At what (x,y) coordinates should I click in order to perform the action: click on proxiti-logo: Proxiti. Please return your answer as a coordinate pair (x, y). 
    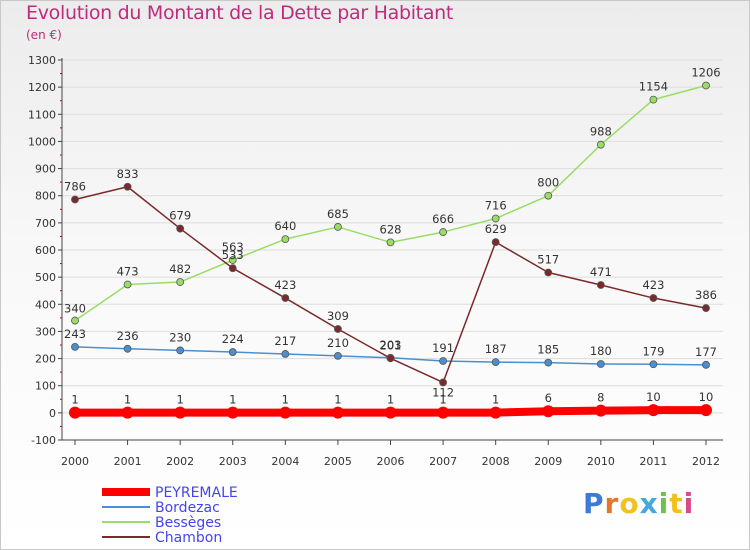
    Looking at the image, I should click on (638, 503).